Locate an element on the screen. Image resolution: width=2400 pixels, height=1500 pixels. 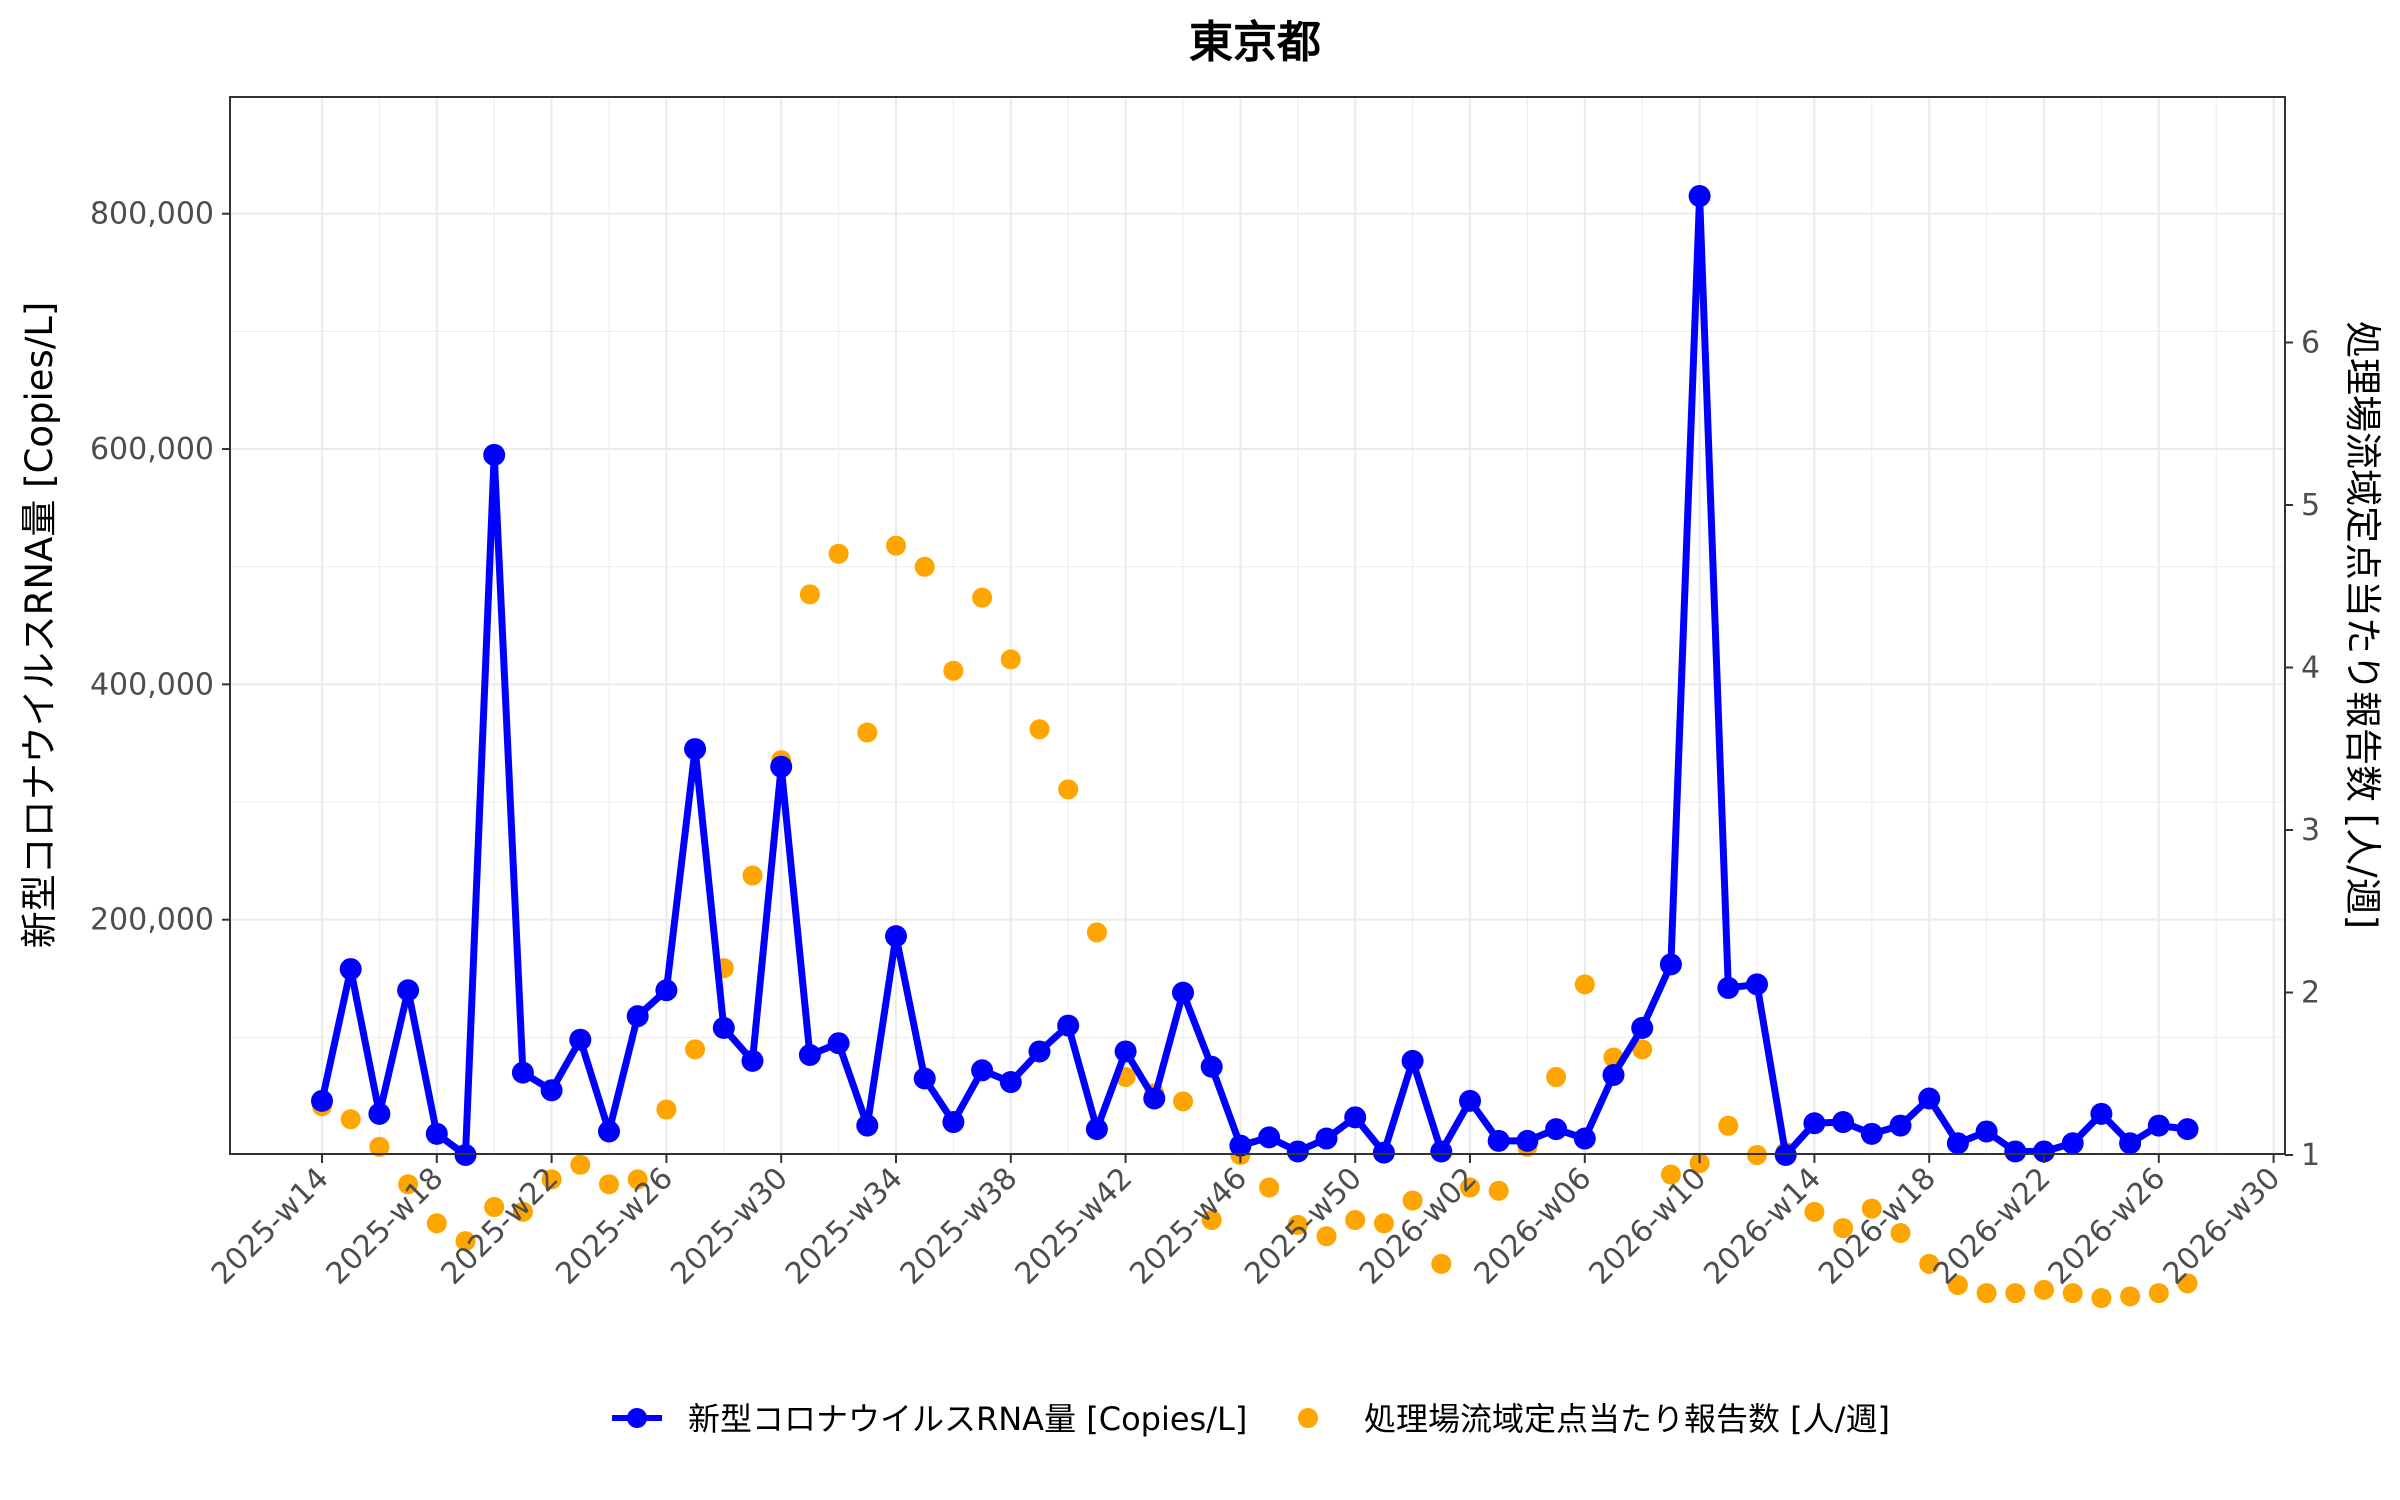
x-tick-label: 2026-w26 is located at coordinates (2107, 1226).